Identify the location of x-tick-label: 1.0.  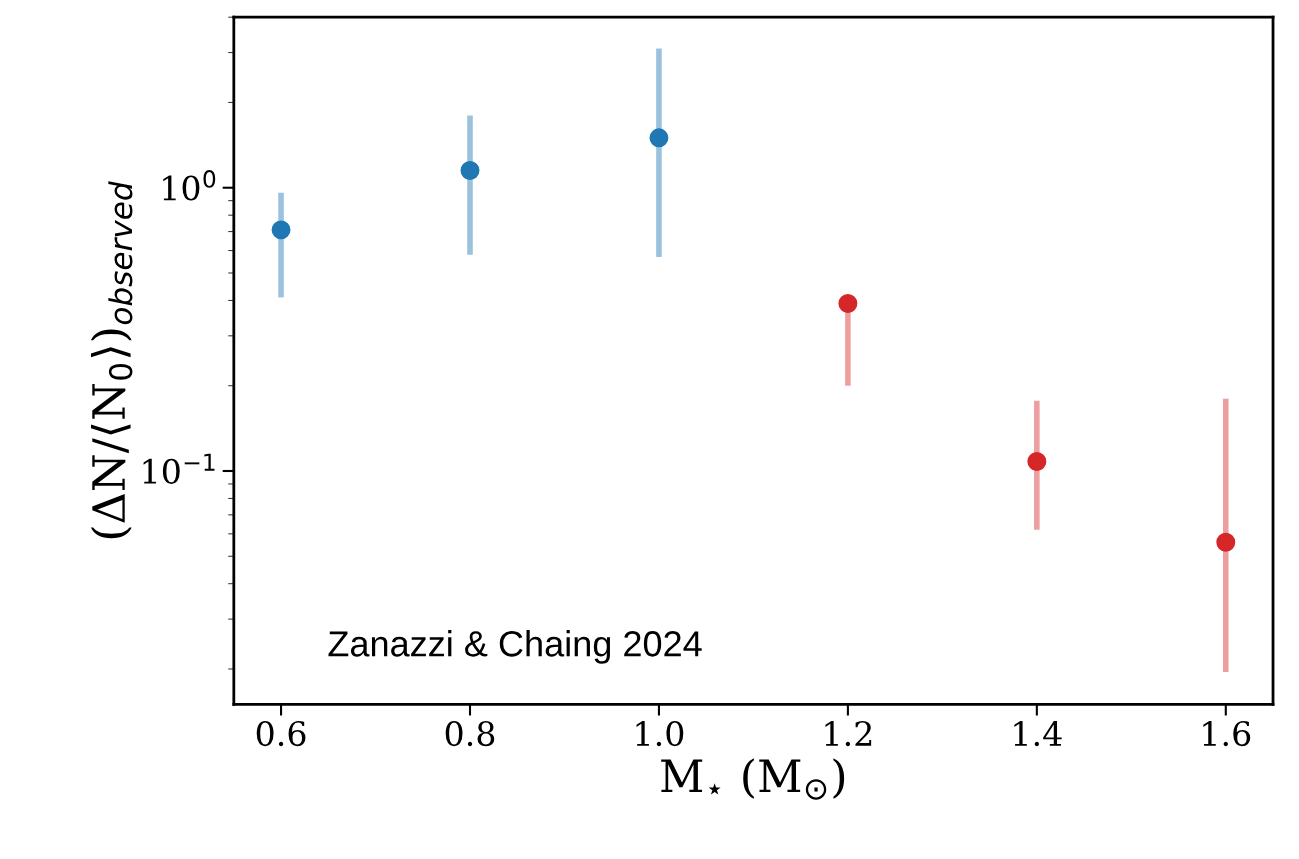
(660, 733).